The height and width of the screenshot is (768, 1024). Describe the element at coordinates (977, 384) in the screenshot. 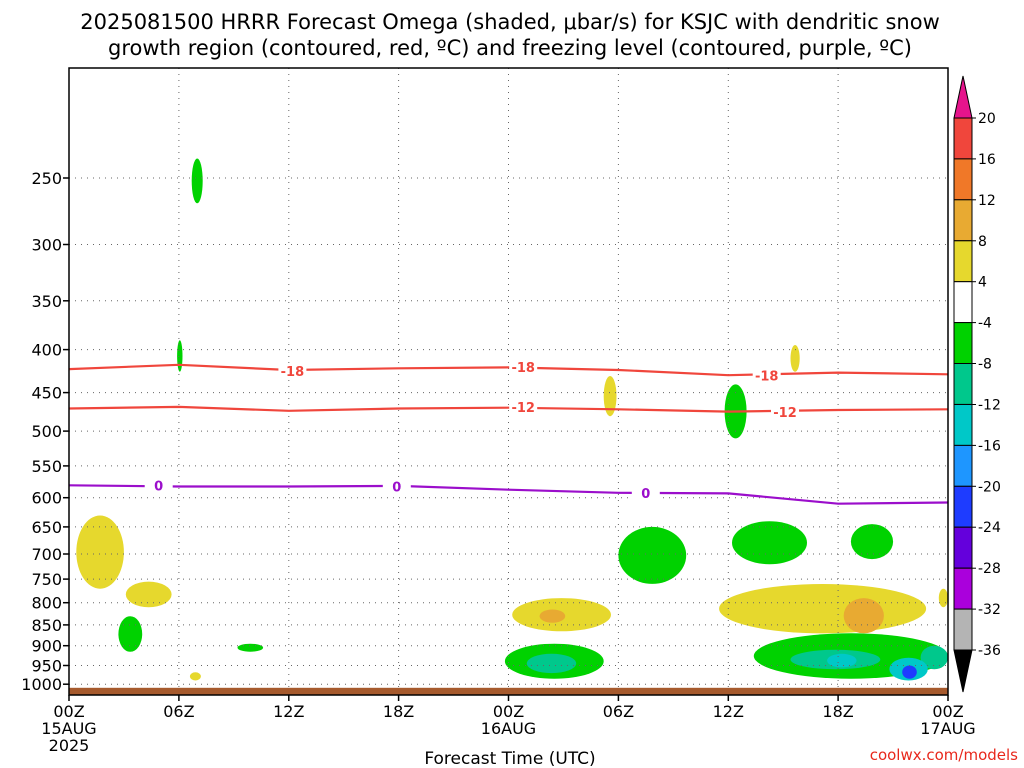

I see `colorbar: 20 16 12 8 4 -4 -8 -12 -16 -20 -24 -28 -32 -36` at that location.